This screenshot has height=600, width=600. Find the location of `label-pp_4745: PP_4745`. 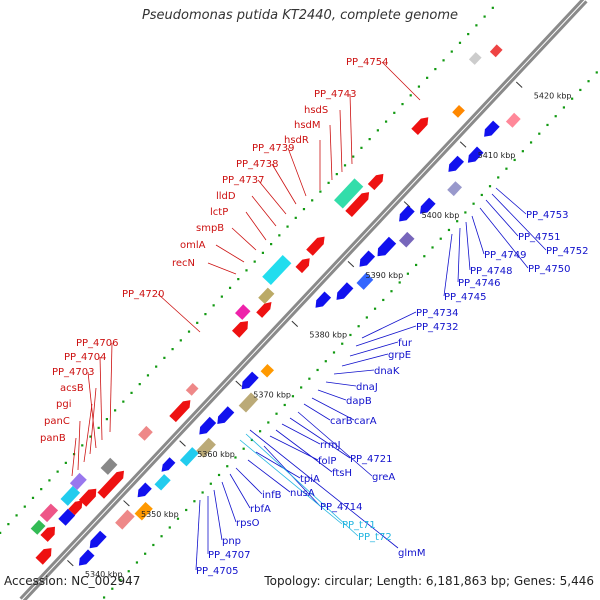

label-pp_4745: PP_4745 is located at coordinates (465, 297).